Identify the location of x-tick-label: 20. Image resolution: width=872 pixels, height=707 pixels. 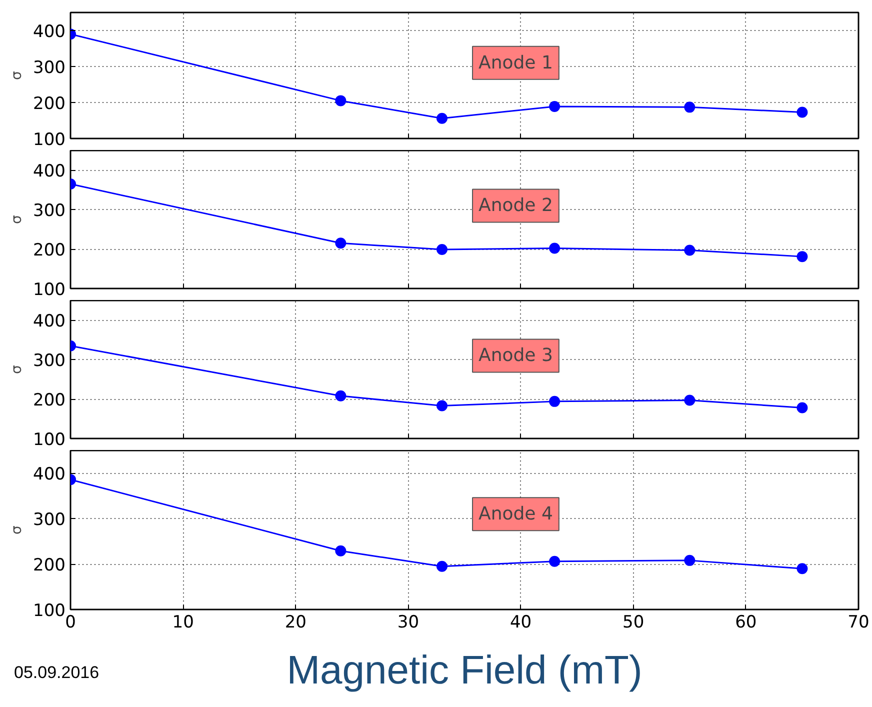
(295, 622).